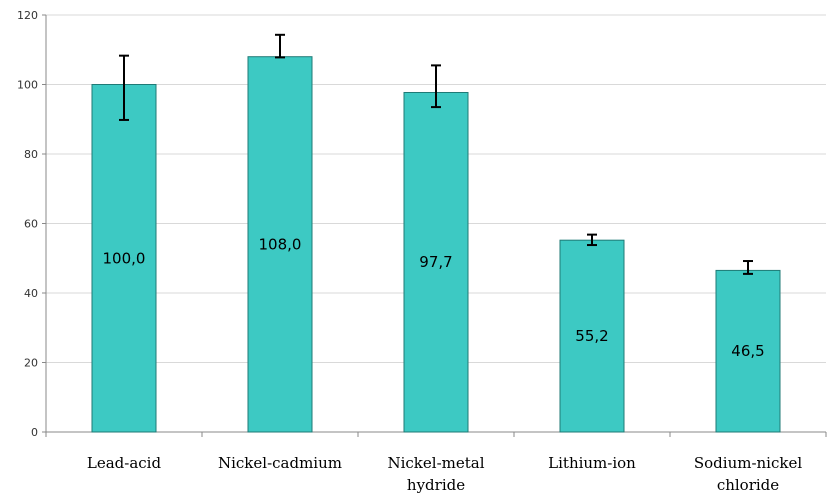 Image resolution: width=830 pixels, height=494 pixels. I want to click on data-label: 46,5, so click(747, 351).